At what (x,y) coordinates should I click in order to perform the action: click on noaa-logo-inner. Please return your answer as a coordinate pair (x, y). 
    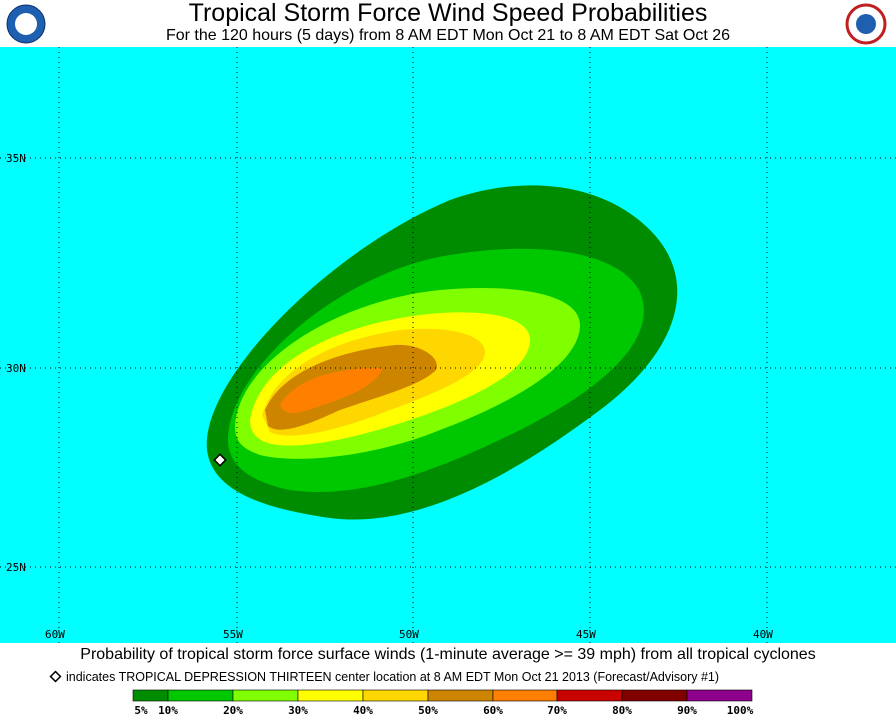
    Looking at the image, I should click on (26, 24).